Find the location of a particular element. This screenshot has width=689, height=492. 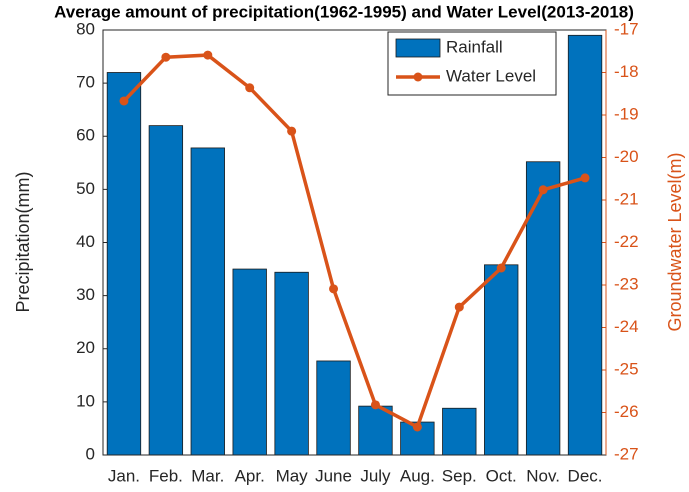

y2-tick-label: -18 is located at coordinates (626, 71).